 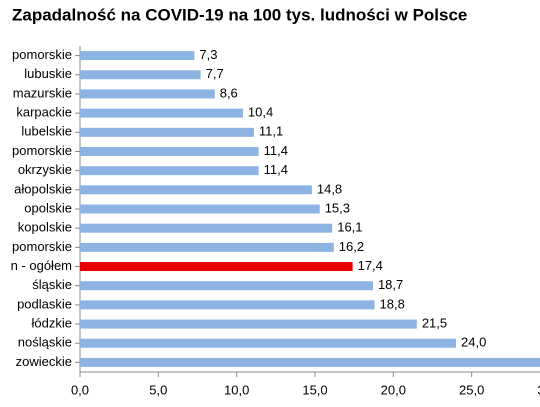 What do you see at coordinates (337, 207) in the screenshot?
I see `value-label: 15,3` at bounding box center [337, 207].